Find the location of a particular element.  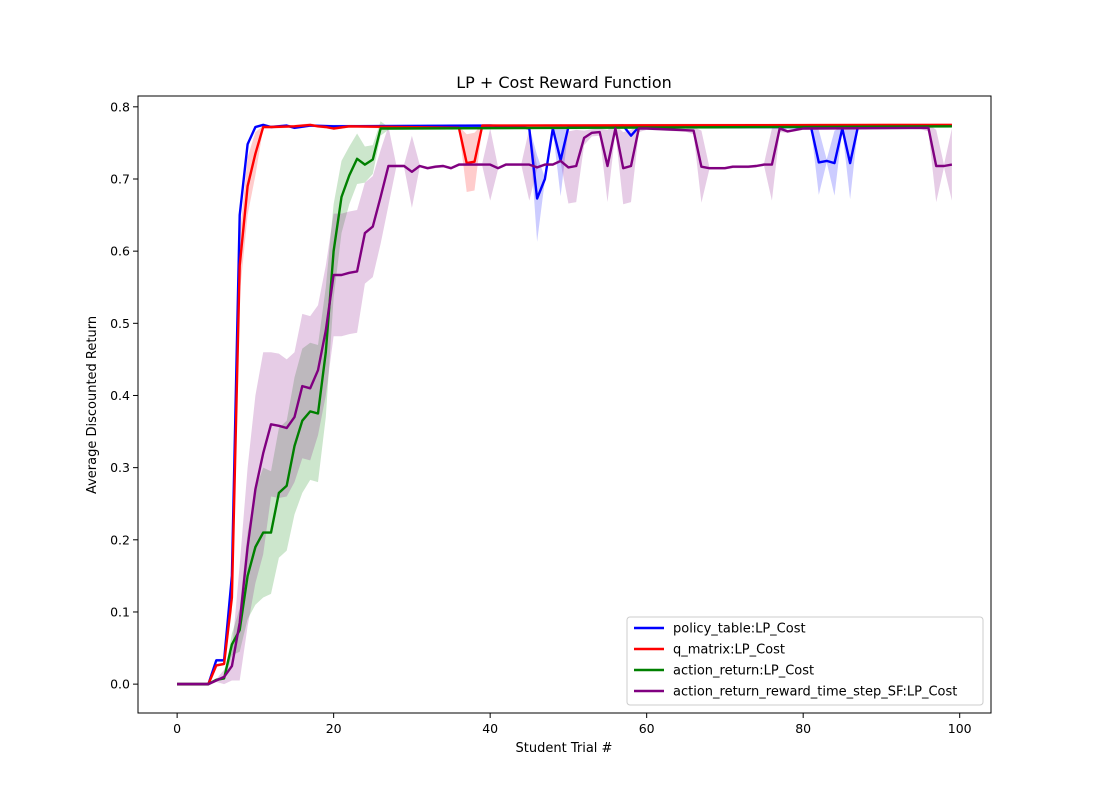

x-tick-label: 80 is located at coordinates (803, 728).